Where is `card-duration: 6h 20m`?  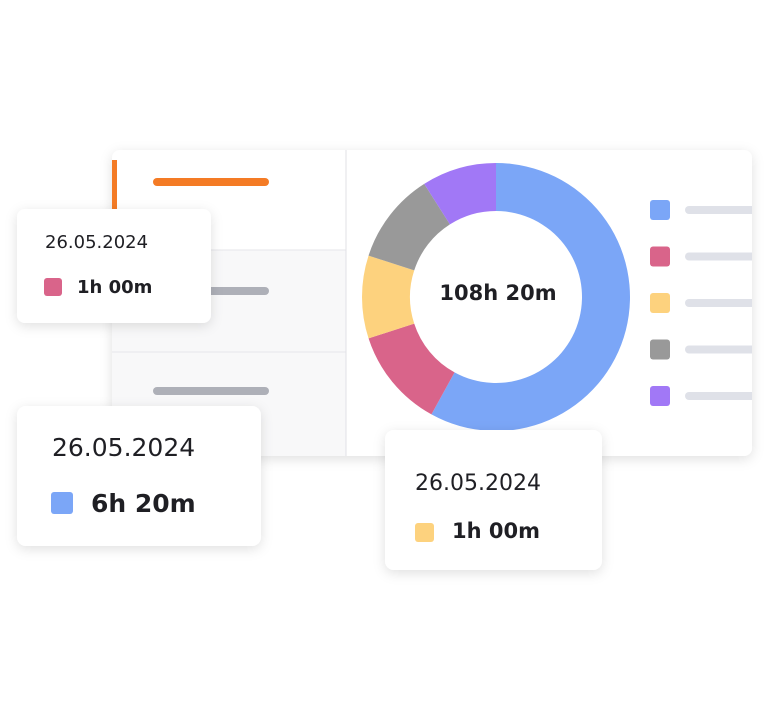
card-duration: 6h 20m is located at coordinates (143, 503).